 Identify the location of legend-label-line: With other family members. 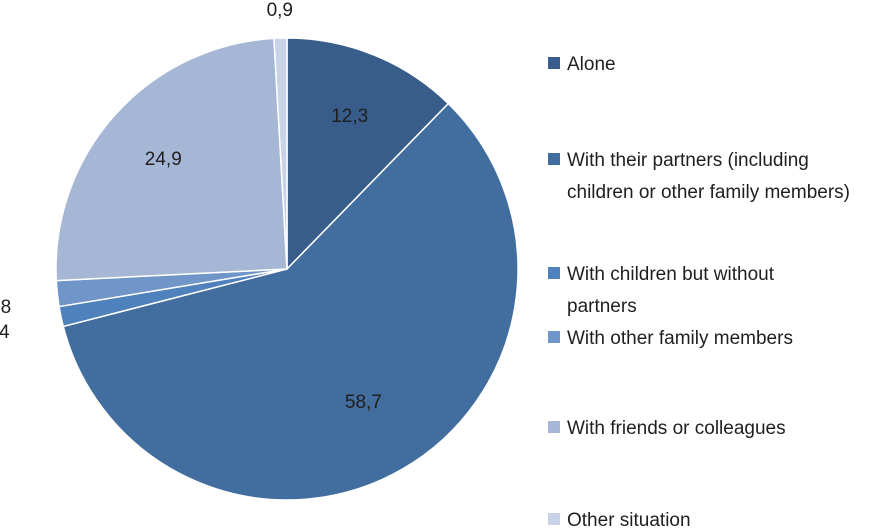
(680, 338).